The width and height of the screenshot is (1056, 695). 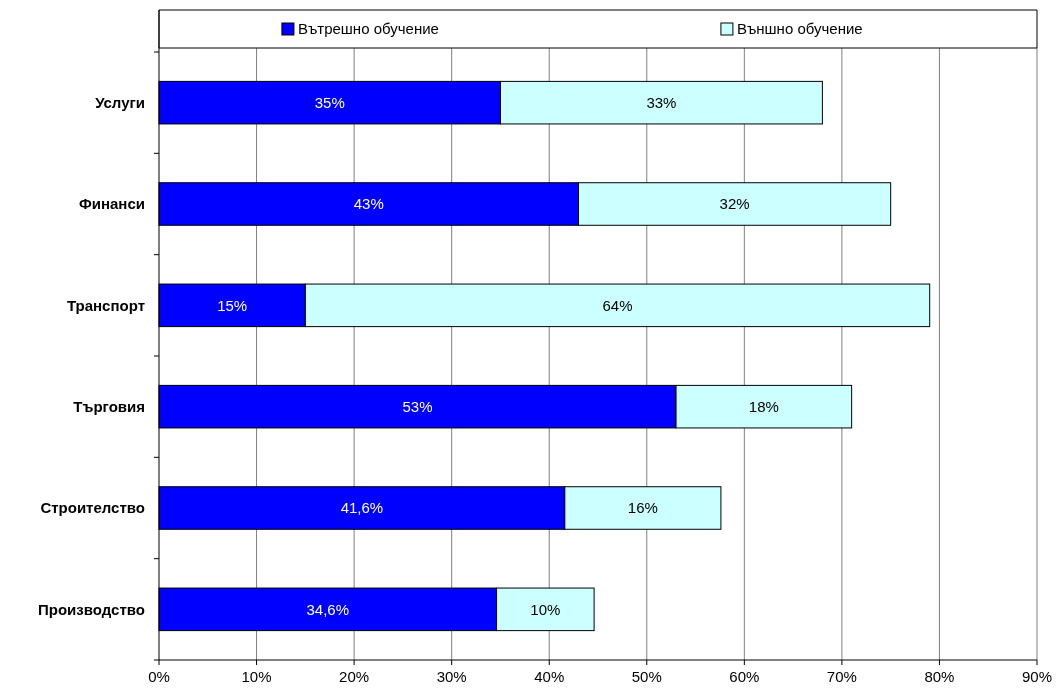 What do you see at coordinates (109, 406) in the screenshot?
I see `y-tick-label: Търговия` at bounding box center [109, 406].